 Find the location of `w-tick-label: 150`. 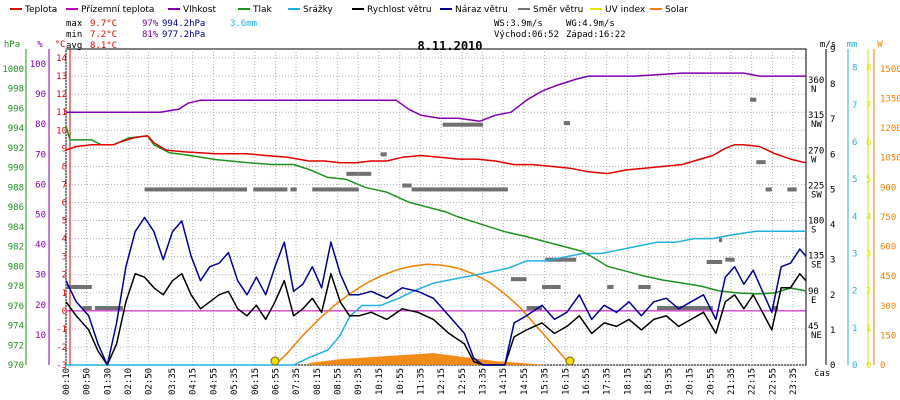

w-tick-label: 150 is located at coordinates (888, 336).